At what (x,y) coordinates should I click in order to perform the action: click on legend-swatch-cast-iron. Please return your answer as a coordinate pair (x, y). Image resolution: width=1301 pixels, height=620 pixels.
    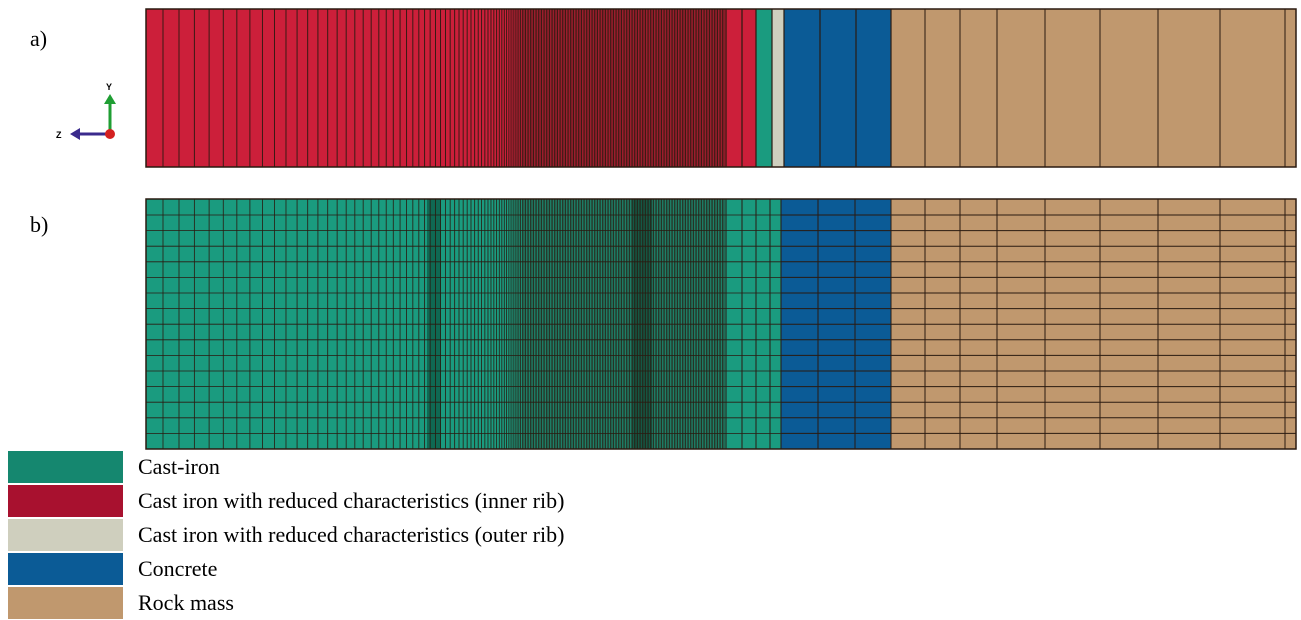
    Looking at the image, I should click on (65, 467).